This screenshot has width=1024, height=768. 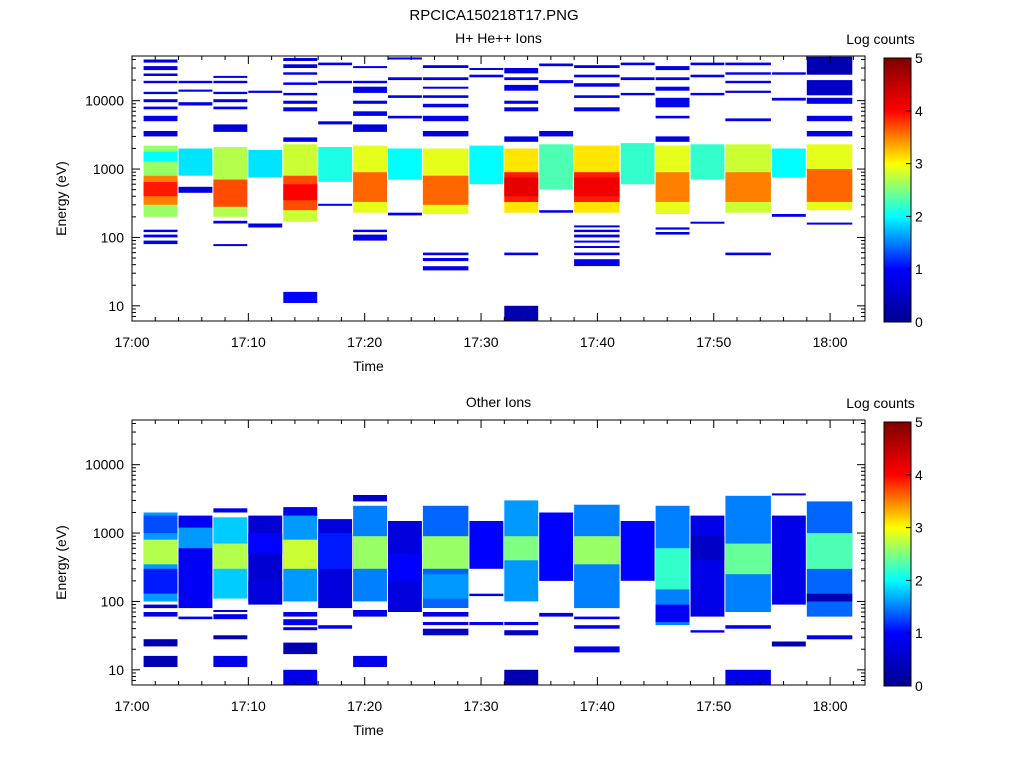 What do you see at coordinates (481, 342) in the screenshot?
I see `x-tick-label: 17:30` at bounding box center [481, 342].